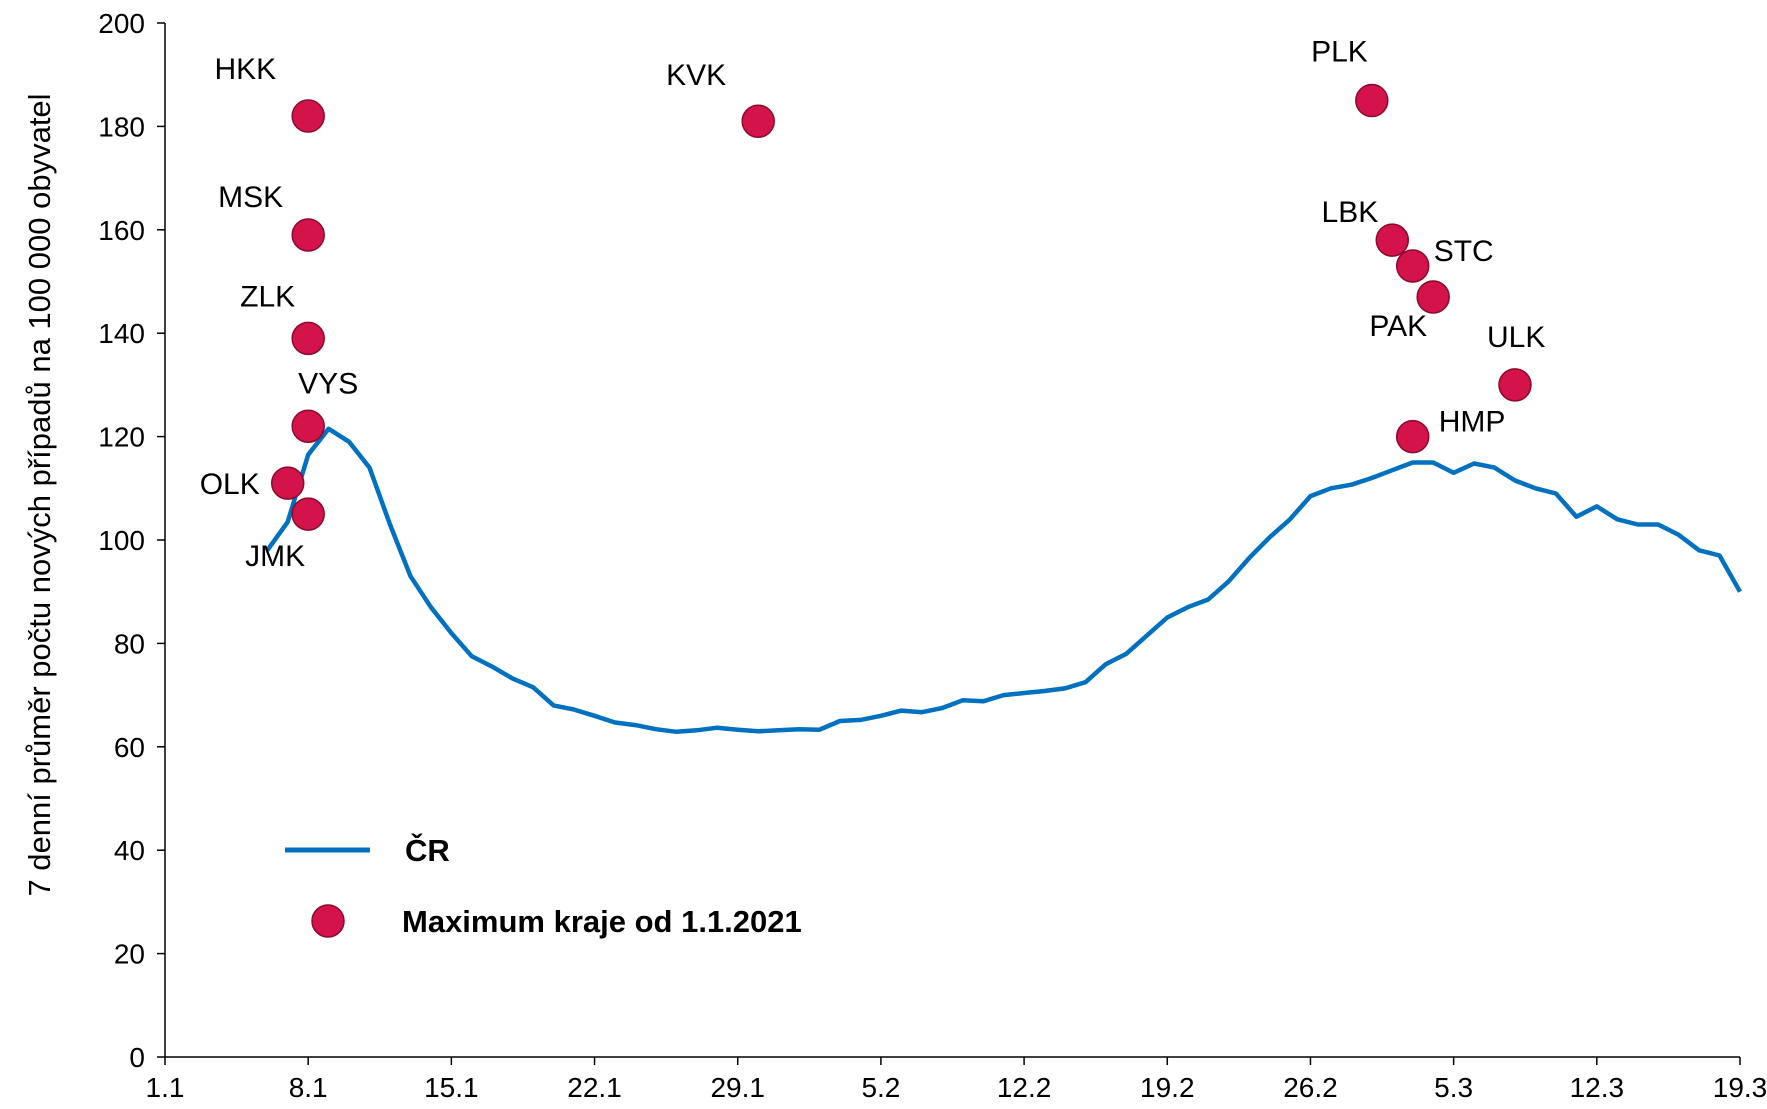 The width and height of the screenshot is (1767, 1109). What do you see at coordinates (594, 1087) in the screenshot?
I see `x-tick-label: 22.1` at bounding box center [594, 1087].